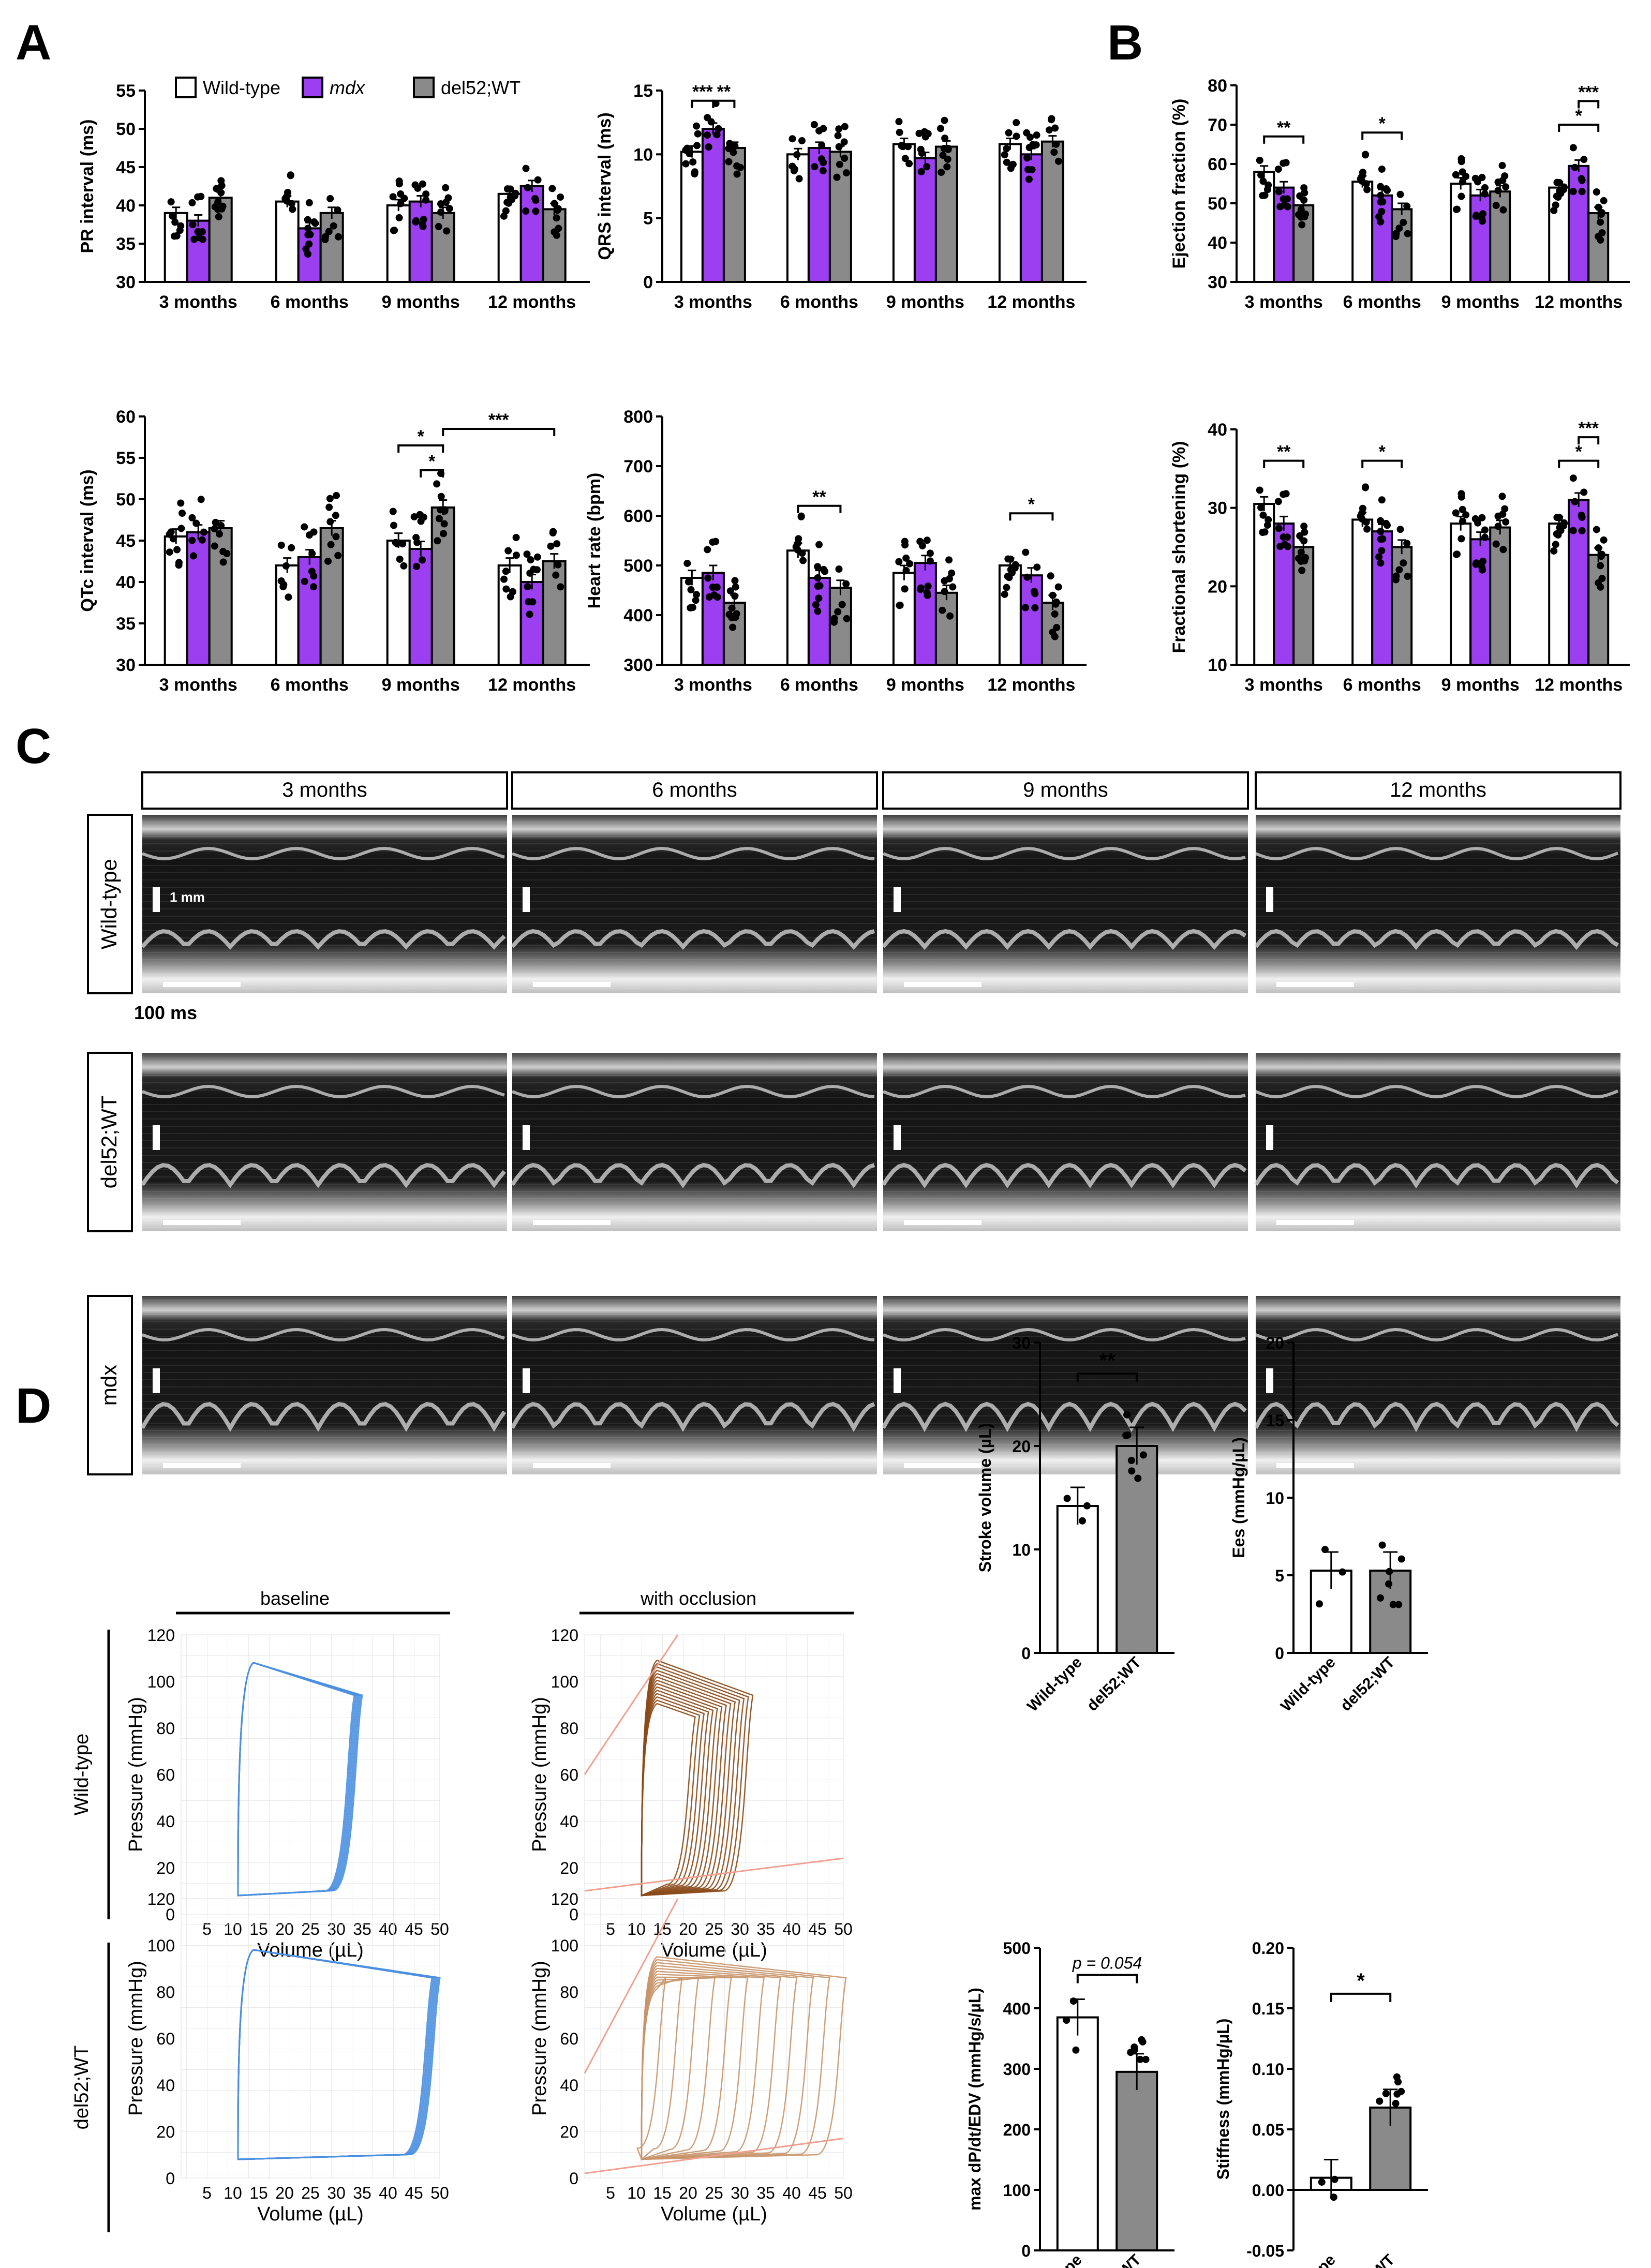  What do you see at coordinates (136, 1774) in the screenshot?
I see `pv-y-axis-label: Pressure (mmHg)` at bounding box center [136, 1774].